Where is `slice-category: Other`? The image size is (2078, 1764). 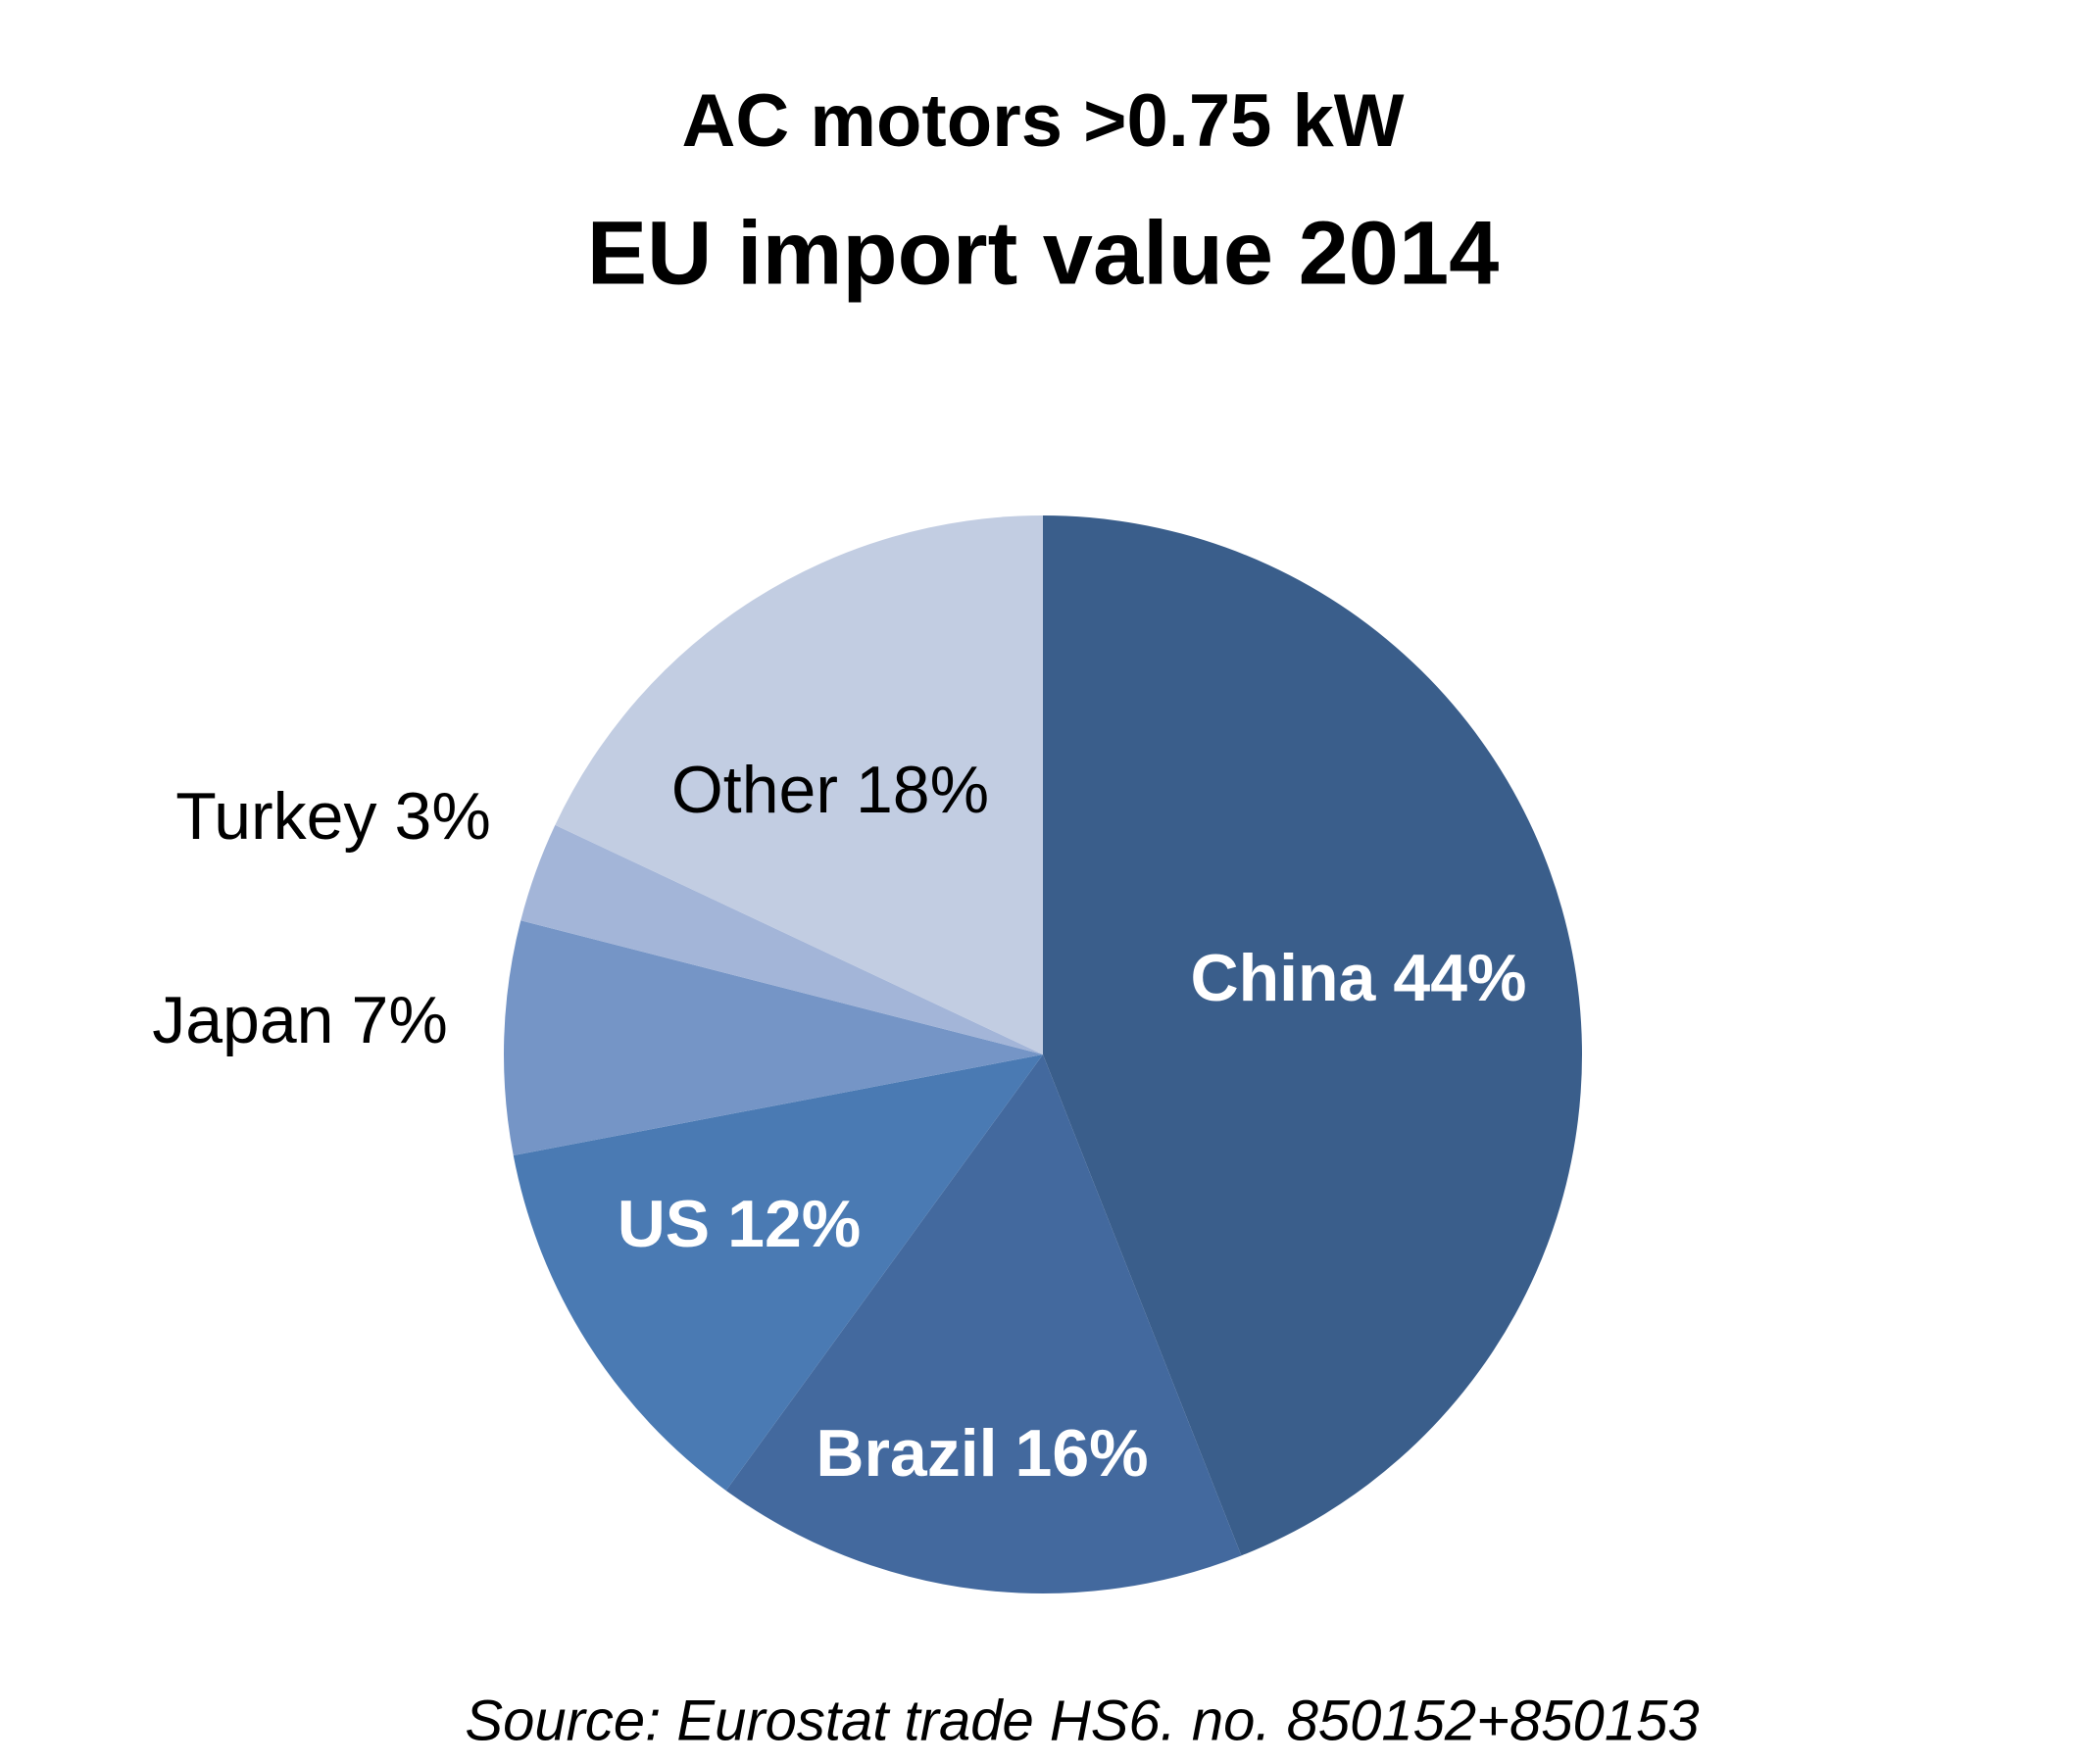 slice-category: Other is located at coordinates (754, 790).